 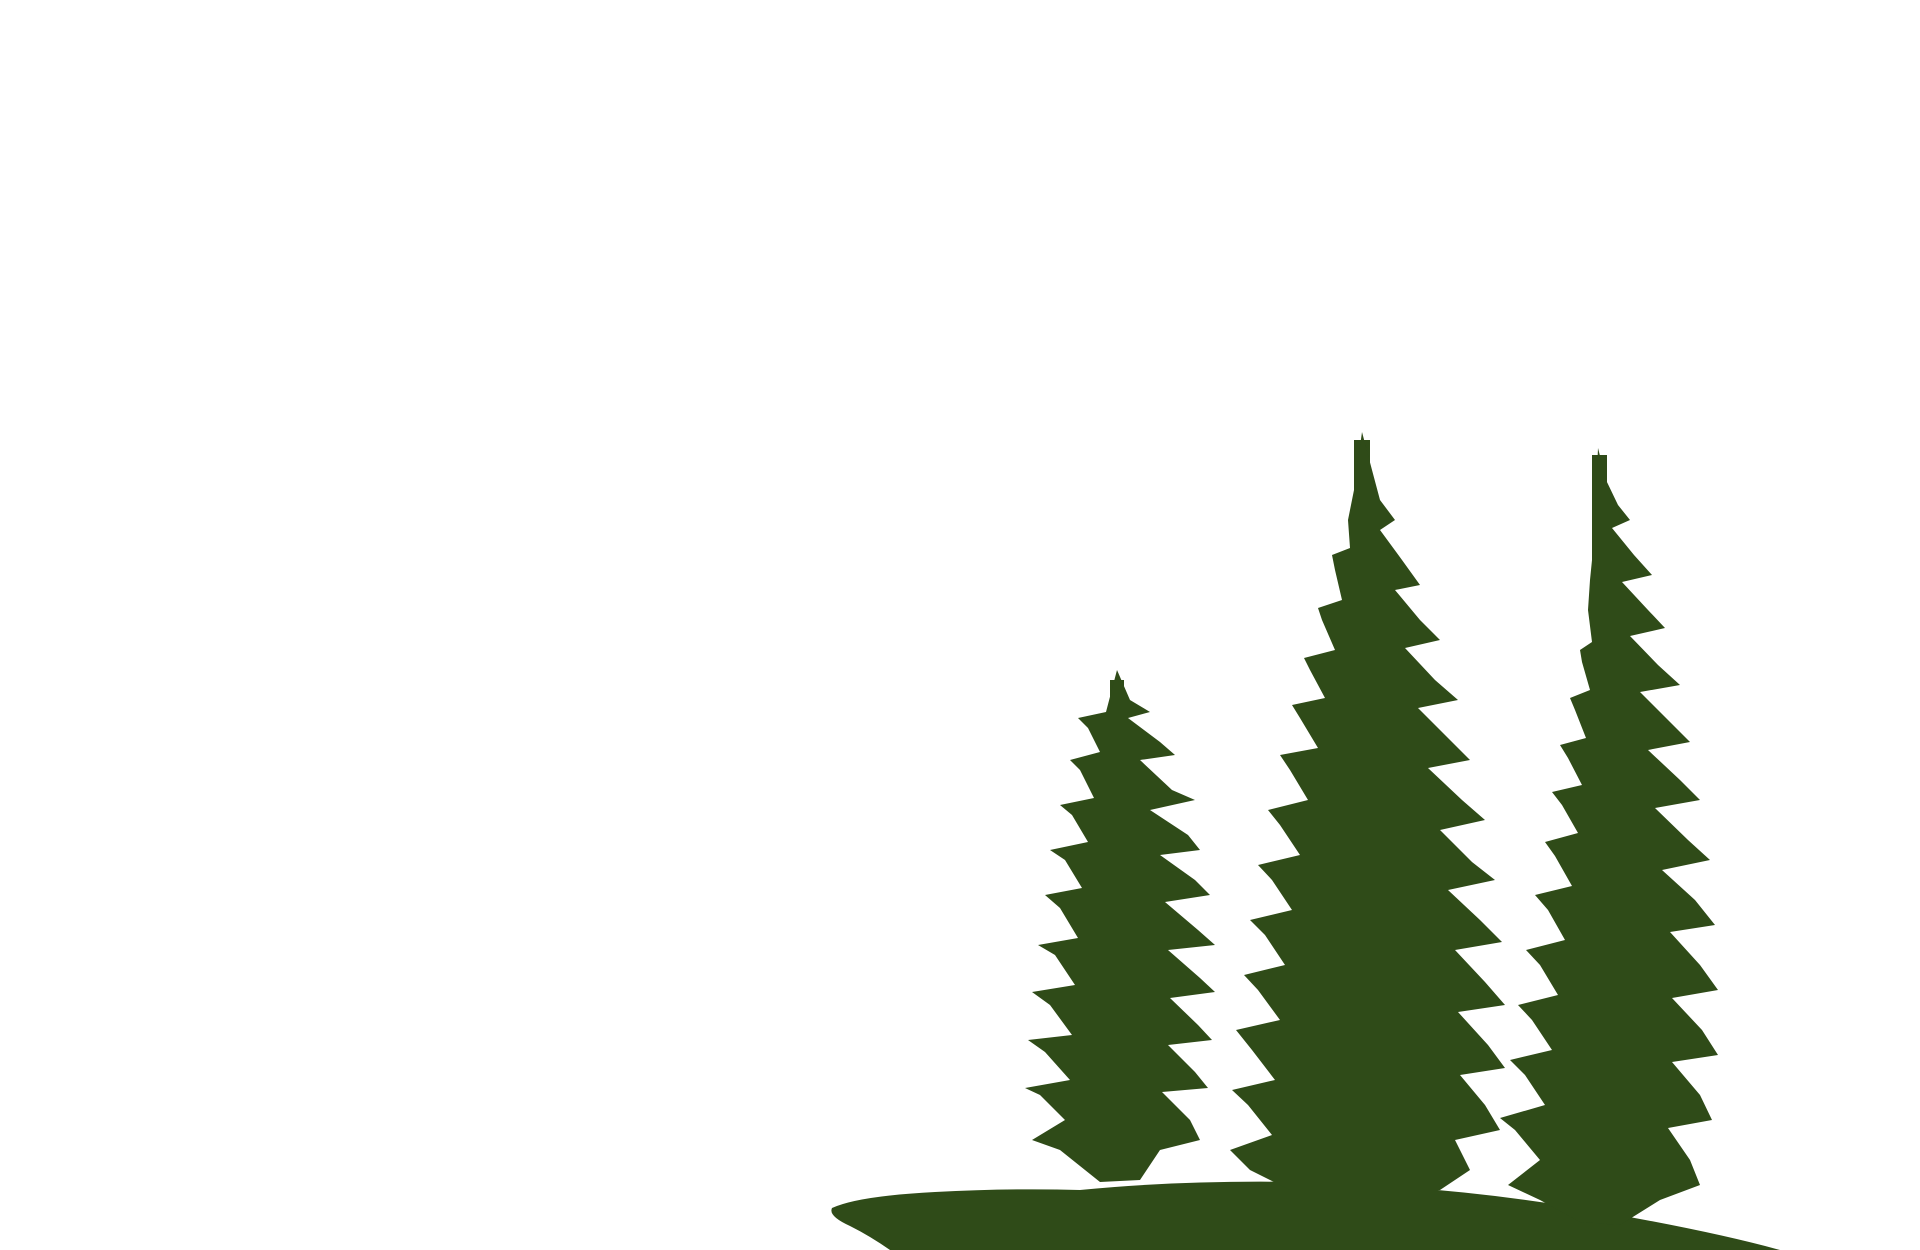 What do you see at coordinates (1367, 811) in the screenshot?
I see `spruce-tree-tall` at bounding box center [1367, 811].